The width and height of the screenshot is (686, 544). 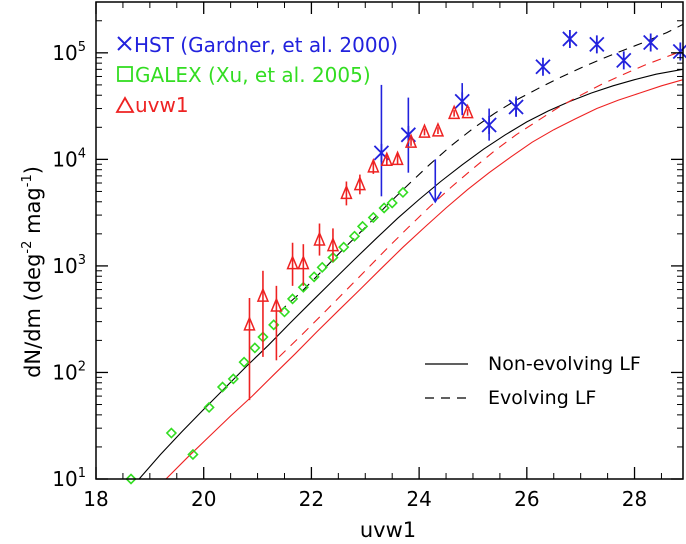 What do you see at coordinates (69, 478) in the screenshot?
I see `y-tick-label: 10¹` at bounding box center [69, 478].